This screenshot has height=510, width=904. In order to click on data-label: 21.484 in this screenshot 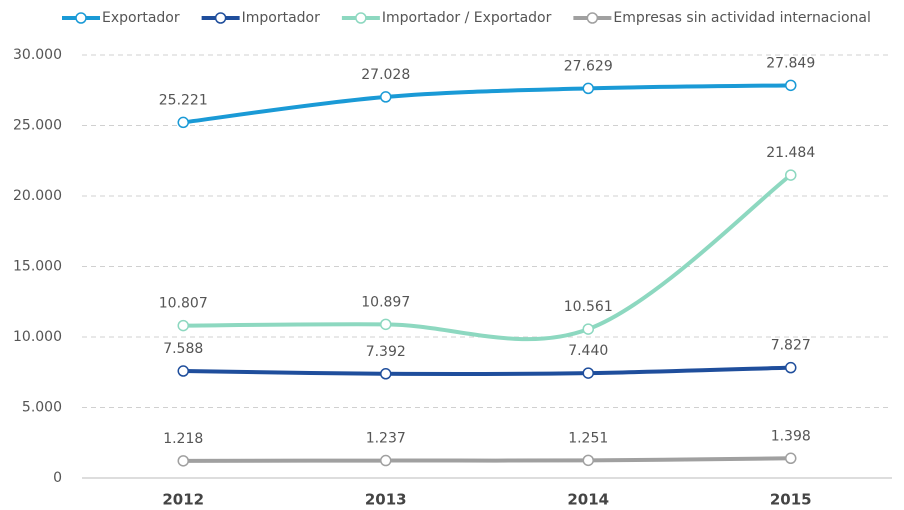, I will do `click(790, 153)`.